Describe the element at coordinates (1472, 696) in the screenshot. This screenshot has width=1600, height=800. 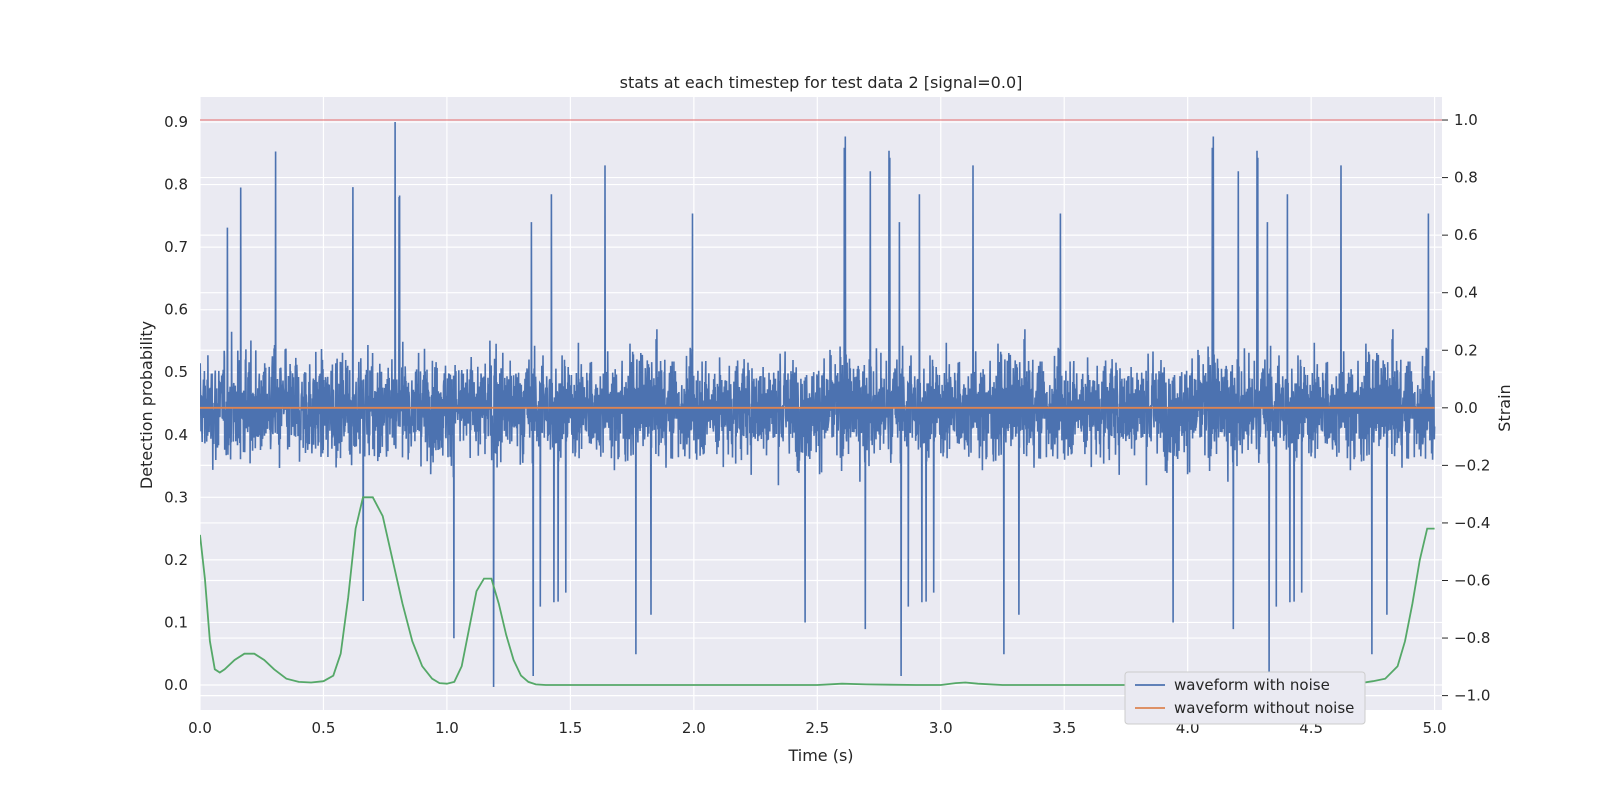
I see `right-tick-label: −1.0` at that location.